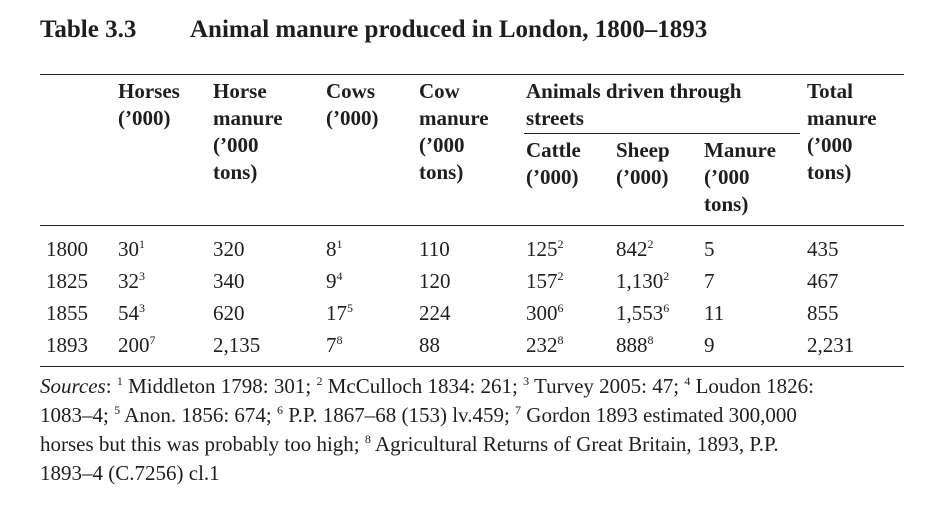 The width and height of the screenshot is (933, 517). What do you see at coordinates (334, 249) in the screenshot?
I see `cell-cows: 81` at bounding box center [334, 249].